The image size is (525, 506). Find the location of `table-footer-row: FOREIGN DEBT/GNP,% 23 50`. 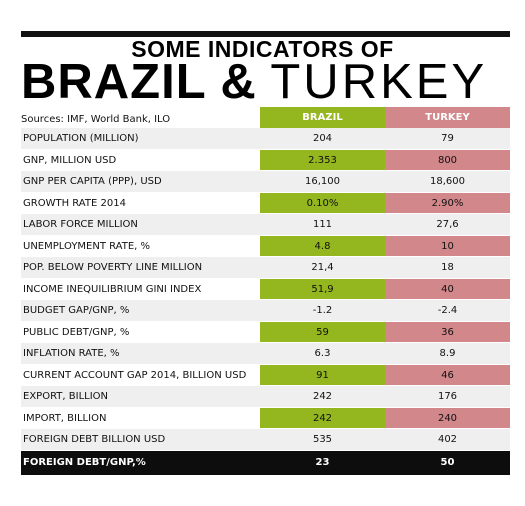

table-footer-row: FOREIGN DEBT/GNP,% 23 50 is located at coordinates (265, 462).